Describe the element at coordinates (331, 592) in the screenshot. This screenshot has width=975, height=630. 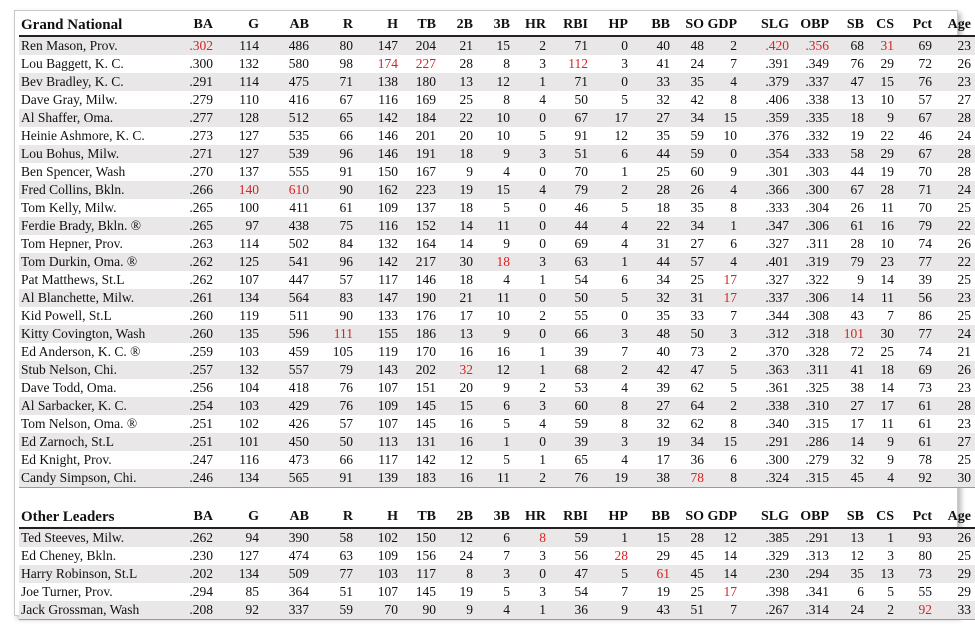
I see `stat-cell: 51` at that location.